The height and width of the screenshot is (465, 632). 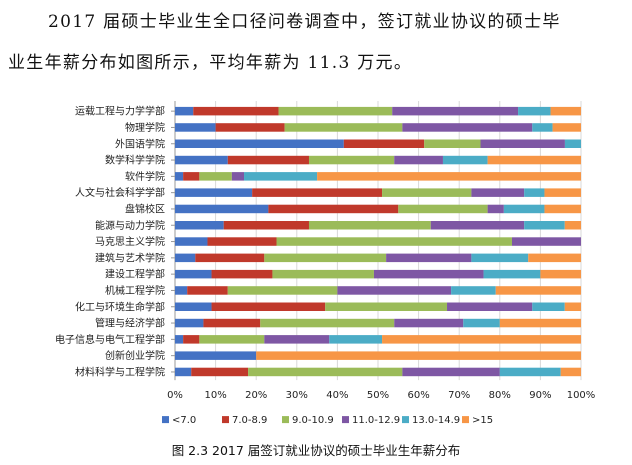 I want to click on category-label: 材料科学与工程学院, so click(x=120, y=371).